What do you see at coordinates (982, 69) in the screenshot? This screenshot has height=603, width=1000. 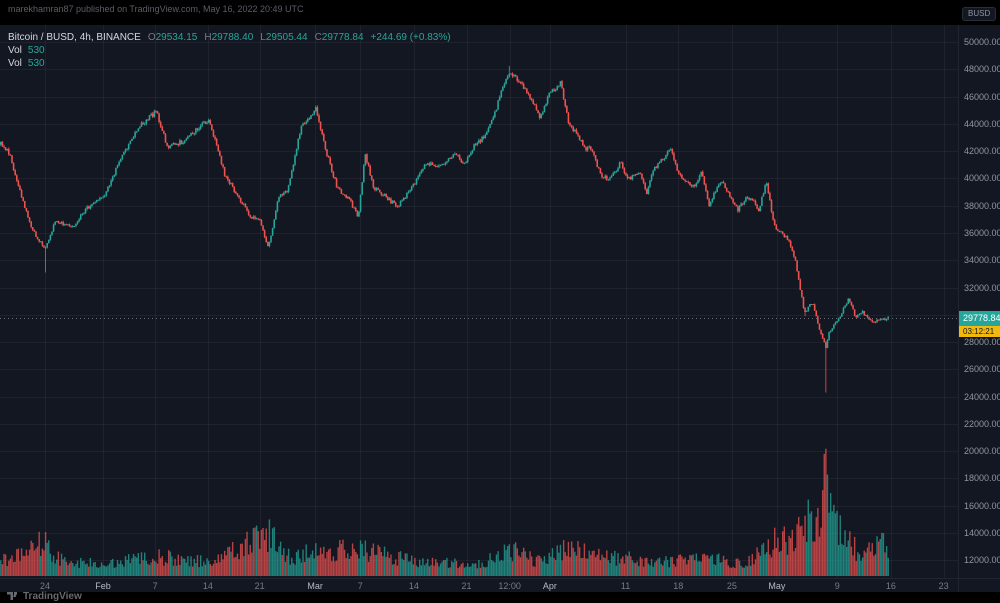 I see `price-tick-label: 48000.00` at bounding box center [982, 69].